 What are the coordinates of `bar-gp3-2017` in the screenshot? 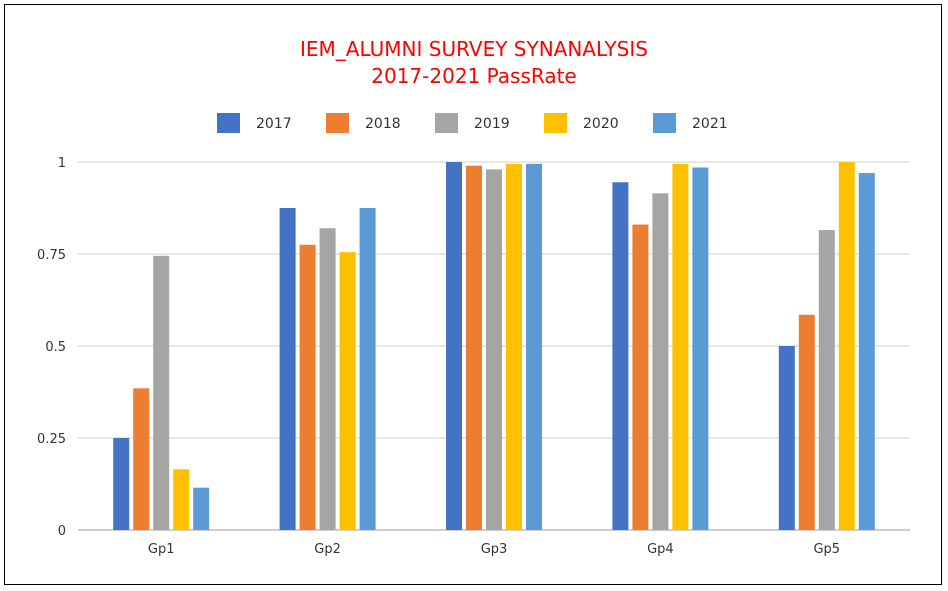 It's located at (454, 346).